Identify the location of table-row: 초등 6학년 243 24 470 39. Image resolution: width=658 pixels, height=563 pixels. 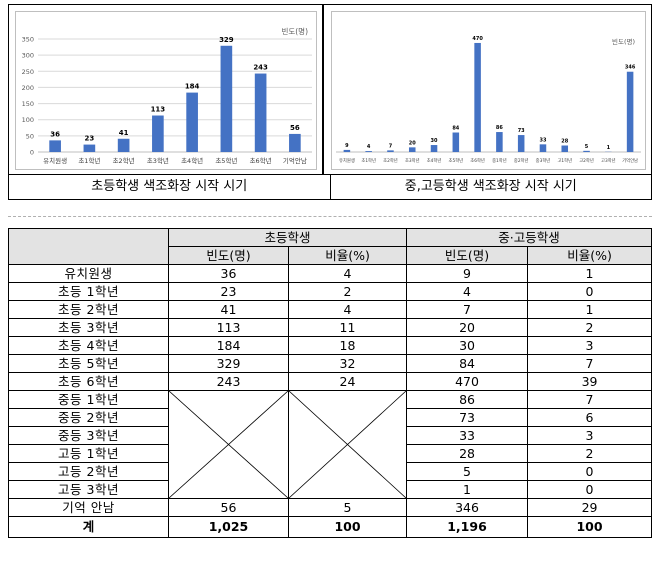
(330, 381).